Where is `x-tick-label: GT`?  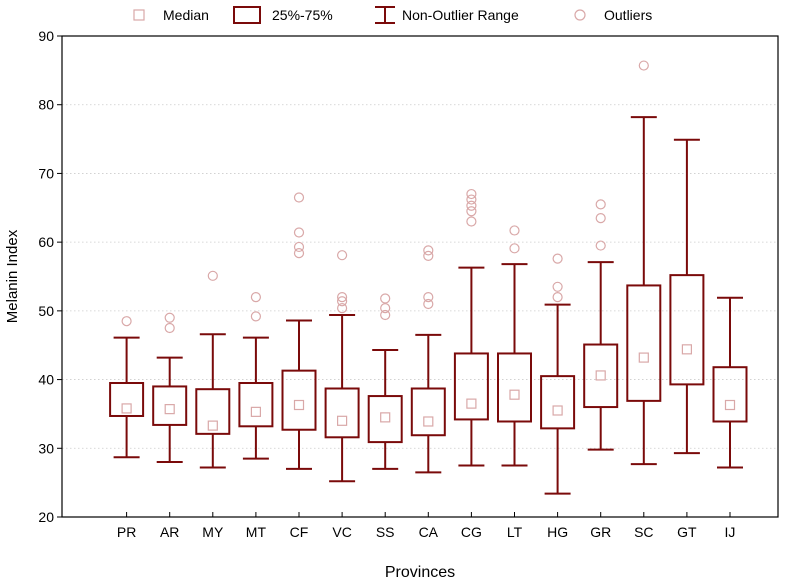 x-tick-label: GT is located at coordinates (687, 532).